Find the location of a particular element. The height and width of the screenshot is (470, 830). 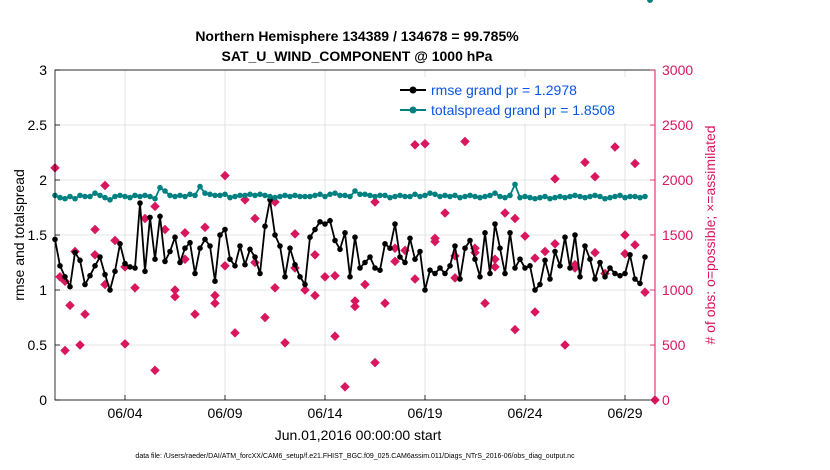

legend-box is located at coordinates (523, 100).